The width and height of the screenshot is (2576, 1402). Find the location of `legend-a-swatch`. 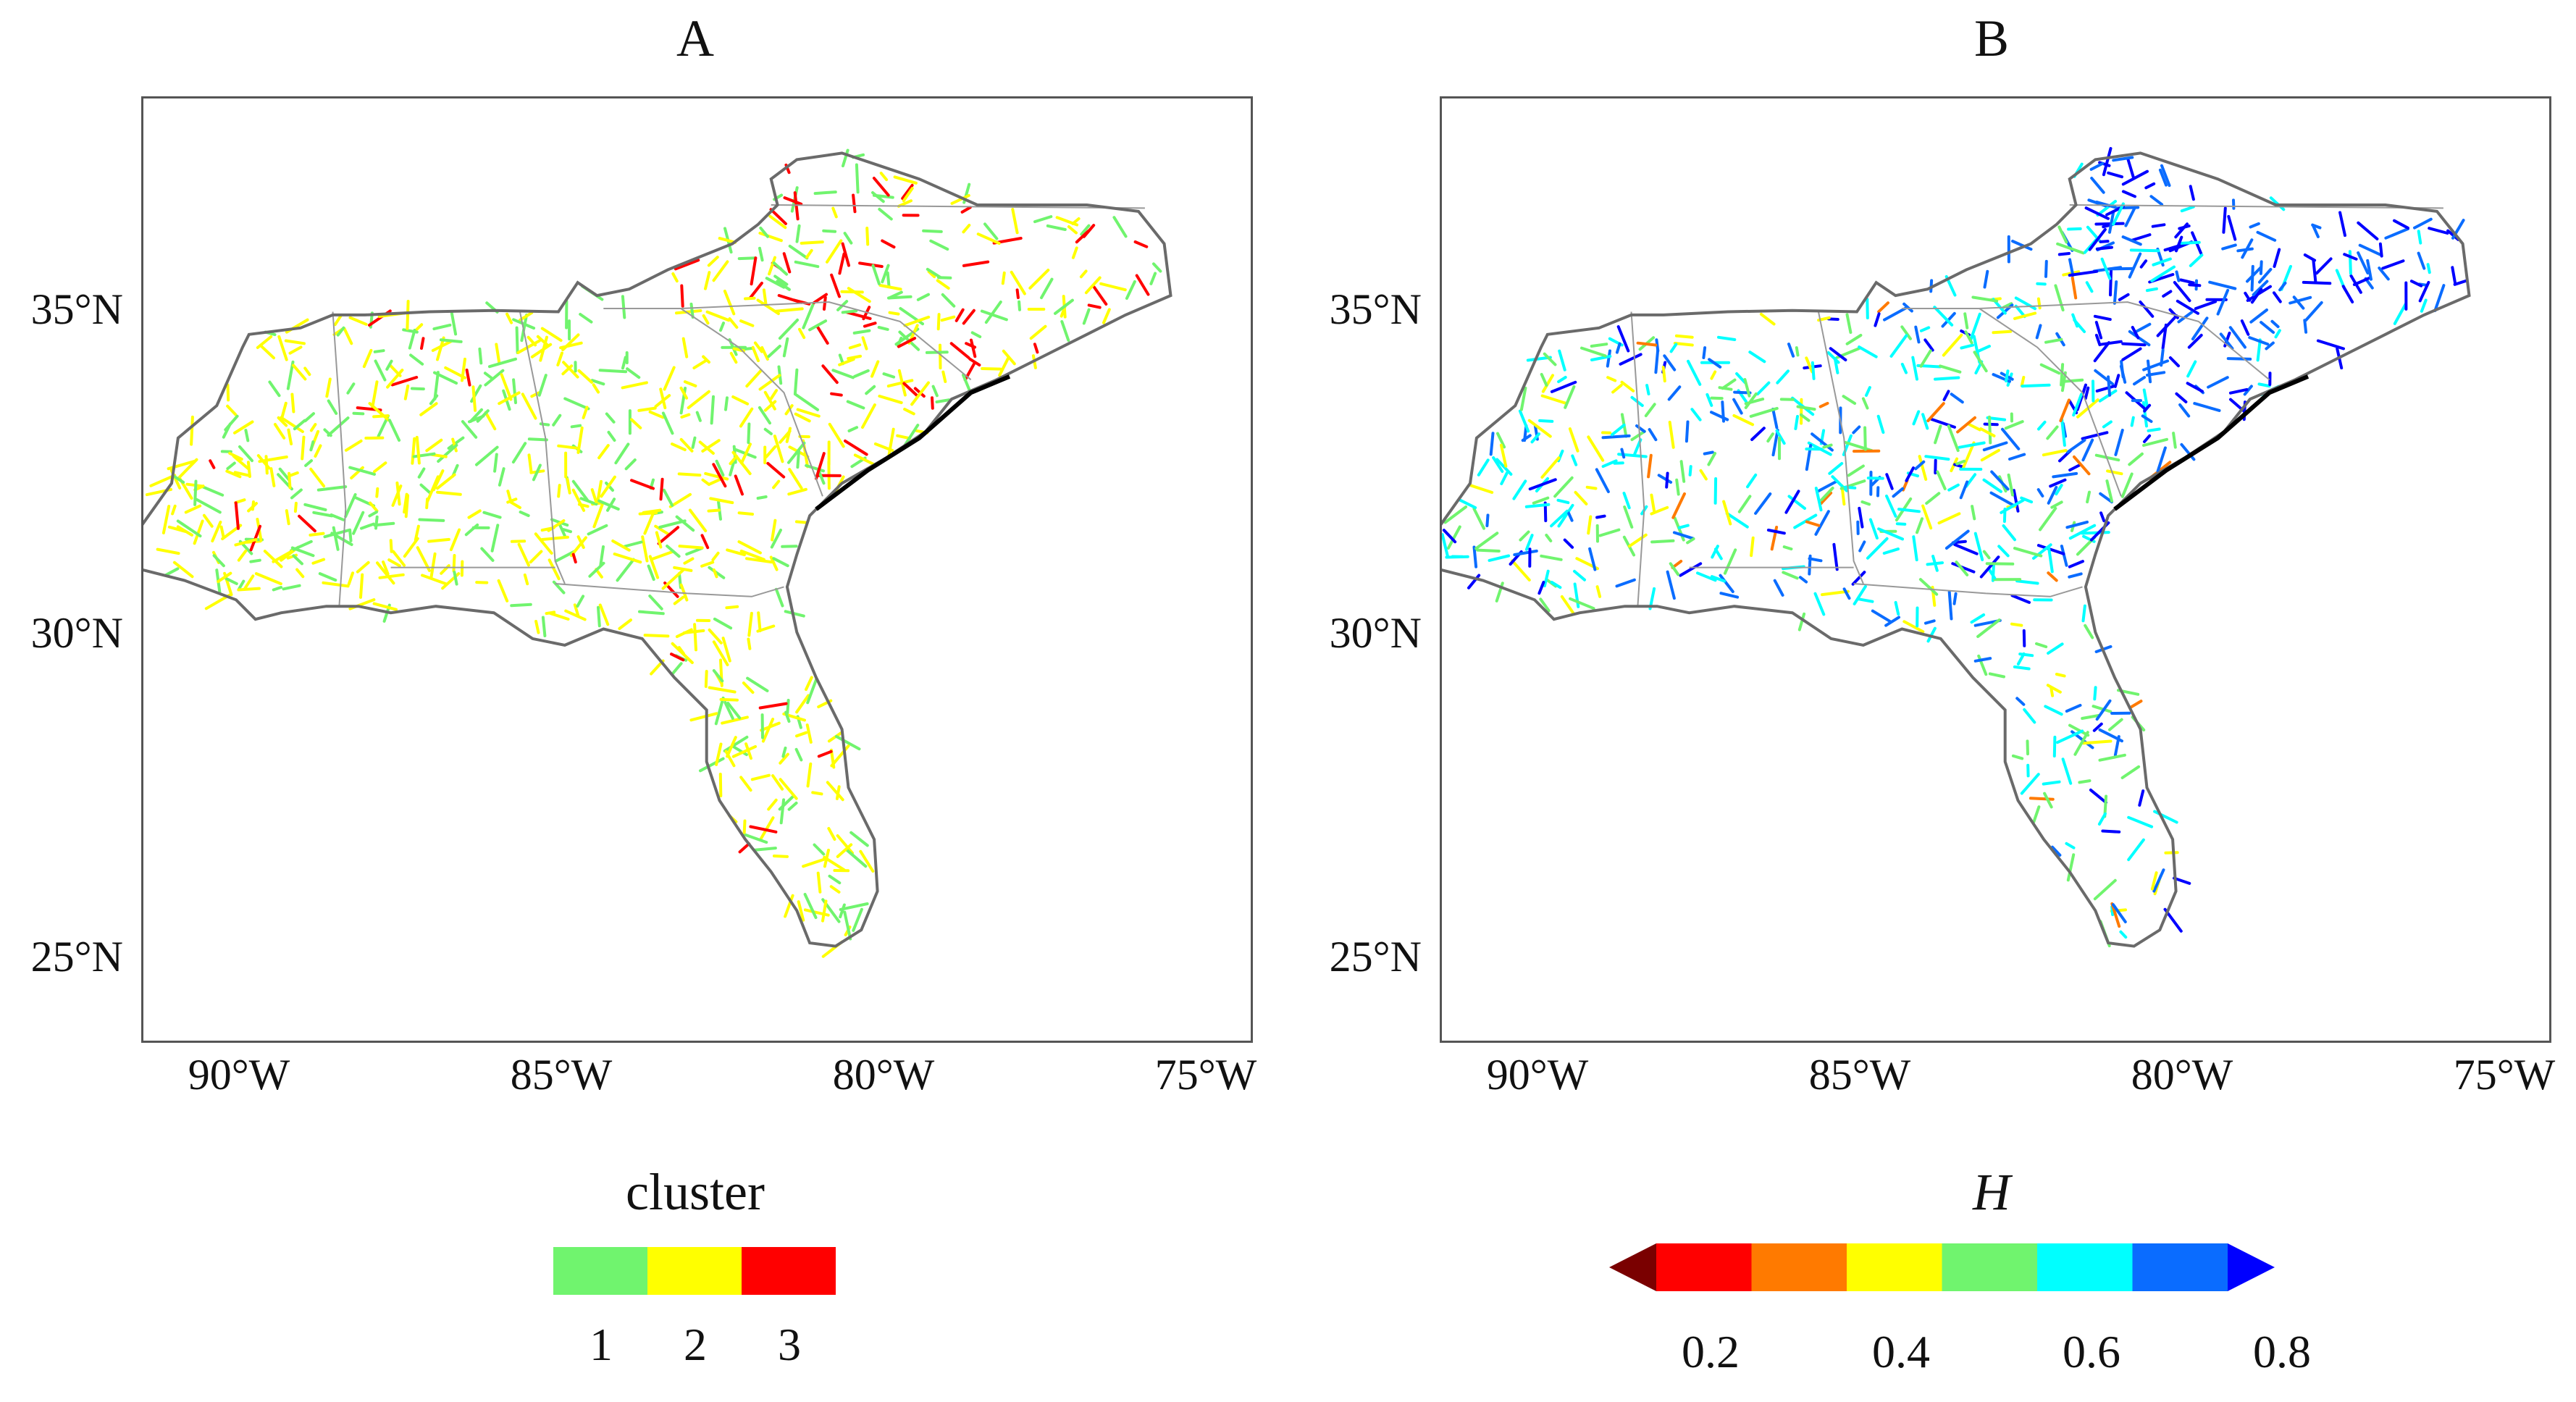

legend-a-swatch is located at coordinates (694, 1271).